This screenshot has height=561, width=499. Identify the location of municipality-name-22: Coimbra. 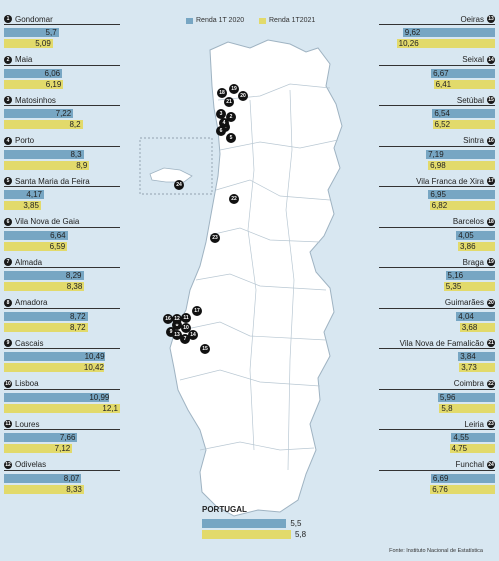
(468, 383).